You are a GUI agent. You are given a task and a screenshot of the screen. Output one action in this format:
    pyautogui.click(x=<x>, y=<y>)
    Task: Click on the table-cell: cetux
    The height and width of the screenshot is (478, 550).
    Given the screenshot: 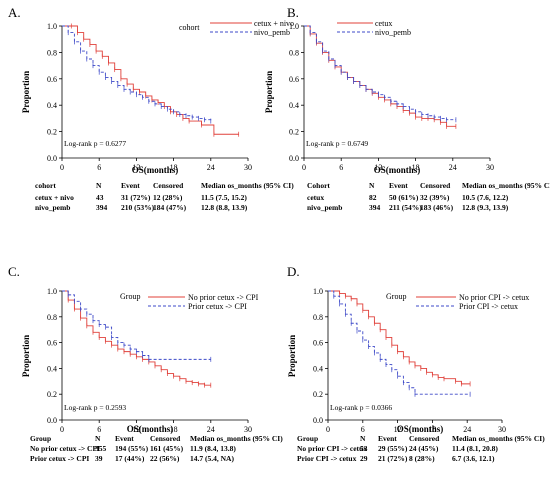 What is the action you would take?
    pyautogui.click(x=315, y=197)
    